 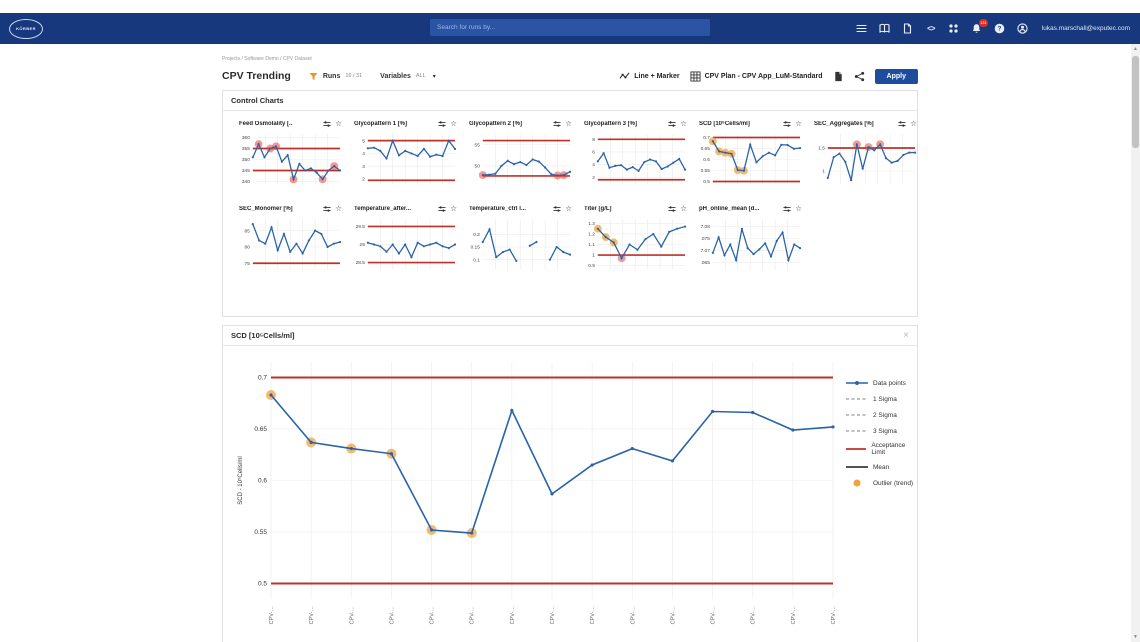 What do you see at coordinates (240, 480) in the screenshot?
I see `svg-text: SCD - 10⁵Cells/ml` at bounding box center [240, 480].